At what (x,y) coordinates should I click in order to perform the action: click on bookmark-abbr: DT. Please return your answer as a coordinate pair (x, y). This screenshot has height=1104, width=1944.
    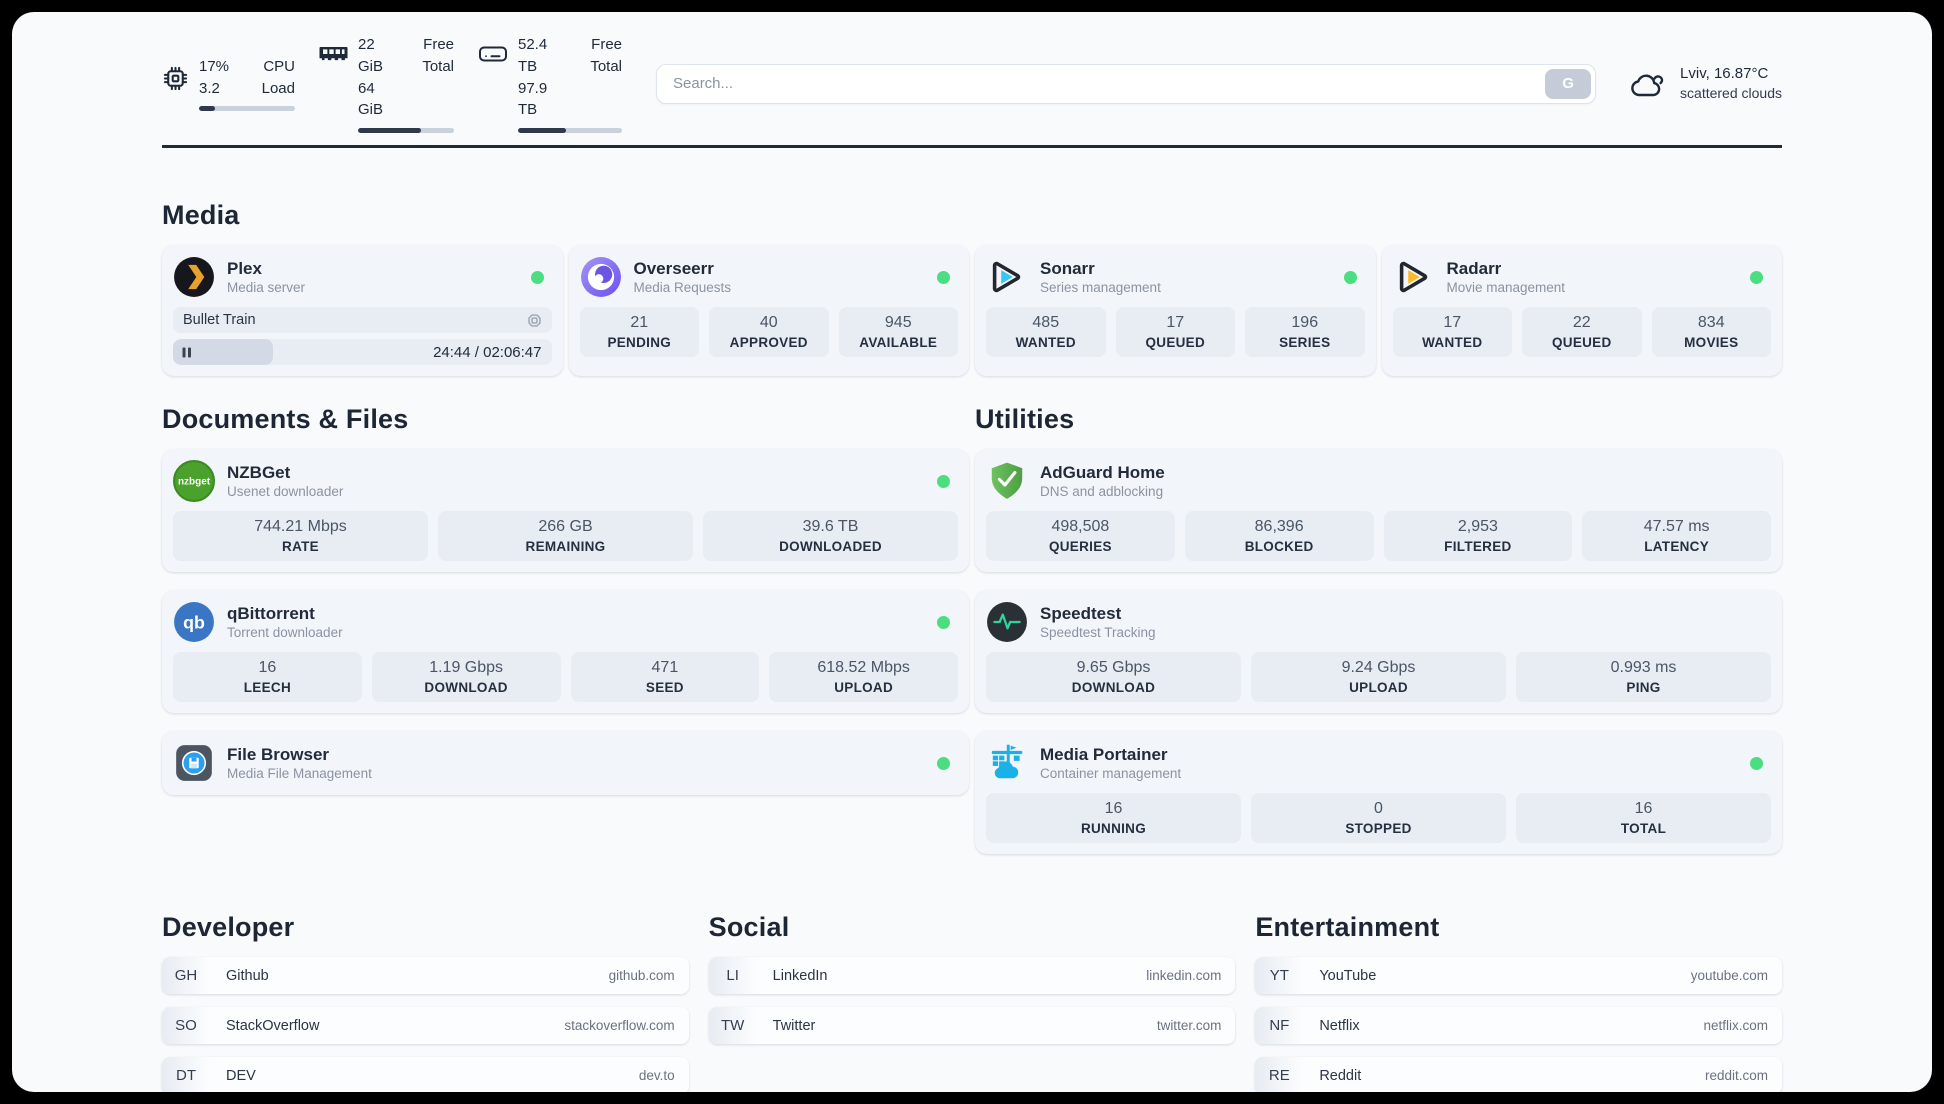
    Looking at the image, I should click on (186, 1074).